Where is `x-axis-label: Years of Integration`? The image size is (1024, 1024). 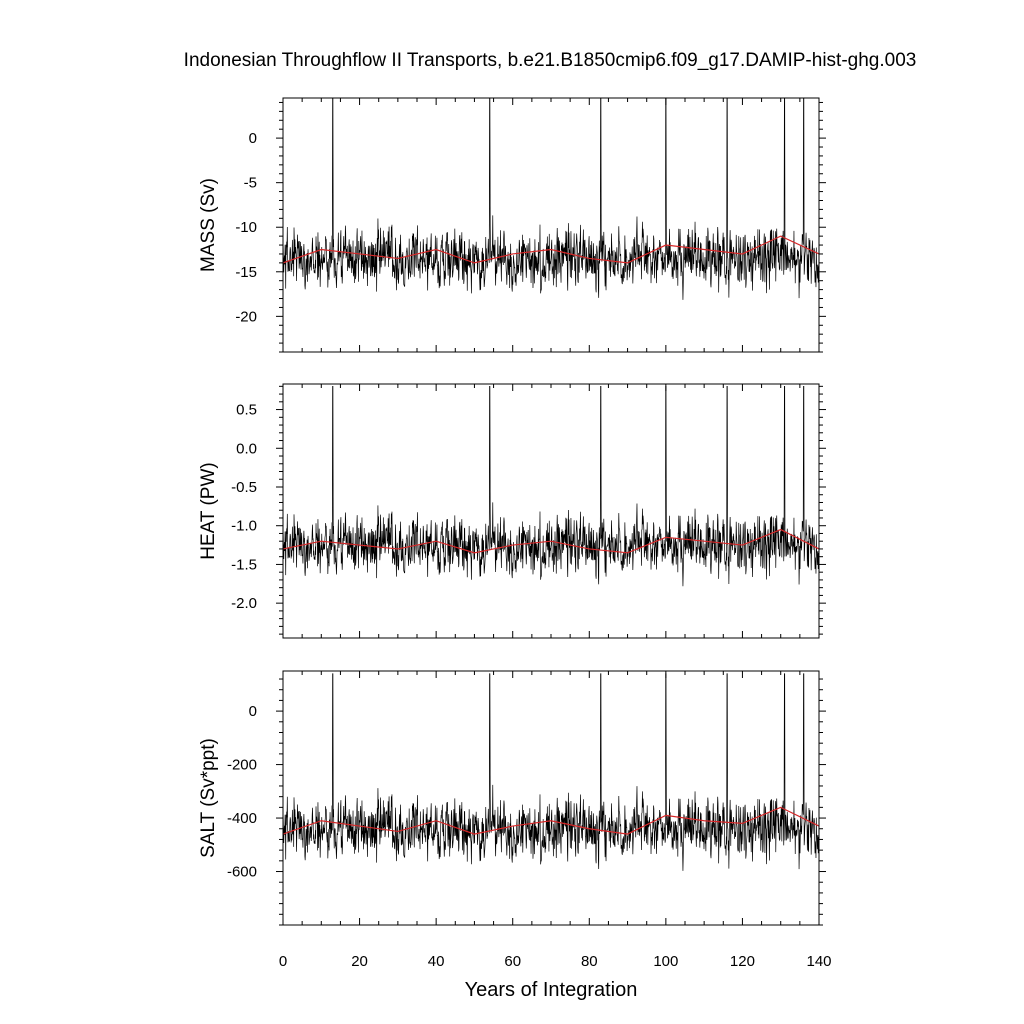 x-axis-label: Years of Integration is located at coordinates (551, 990).